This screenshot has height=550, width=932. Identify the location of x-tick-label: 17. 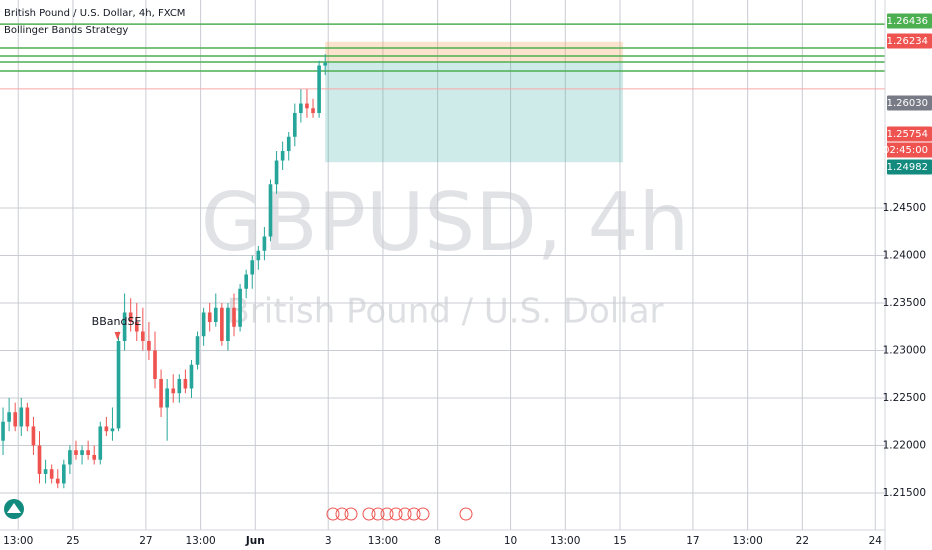
(692, 541).